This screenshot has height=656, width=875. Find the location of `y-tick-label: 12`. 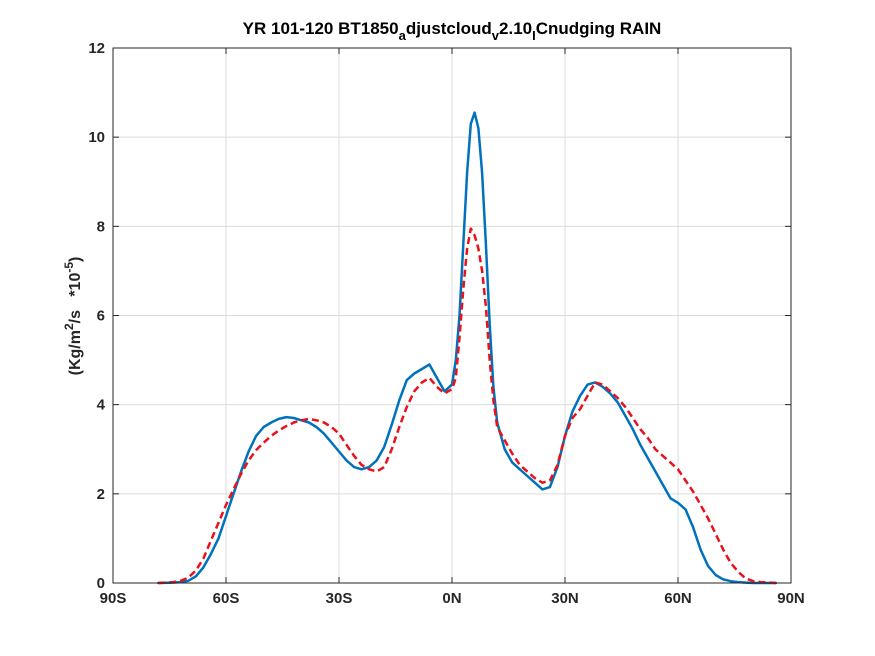

y-tick-label: 12 is located at coordinates (96, 48).